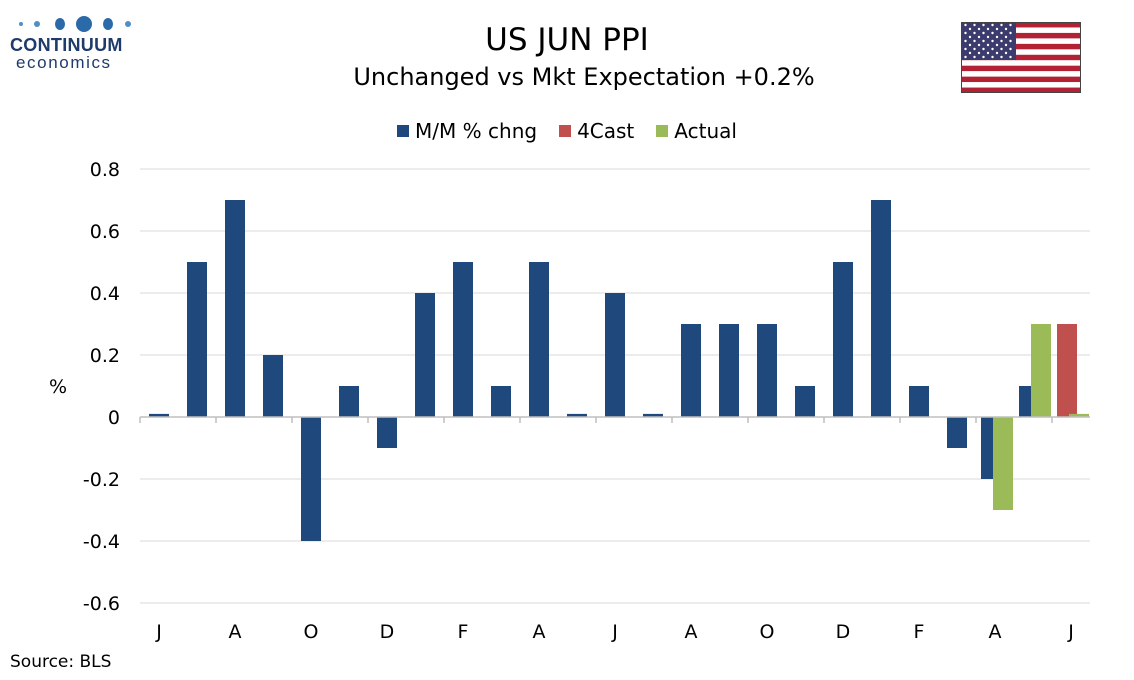 The image size is (1134, 680). Describe the element at coordinates (101, 480) in the screenshot. I see `y-tick-label: -0.2` at that location.